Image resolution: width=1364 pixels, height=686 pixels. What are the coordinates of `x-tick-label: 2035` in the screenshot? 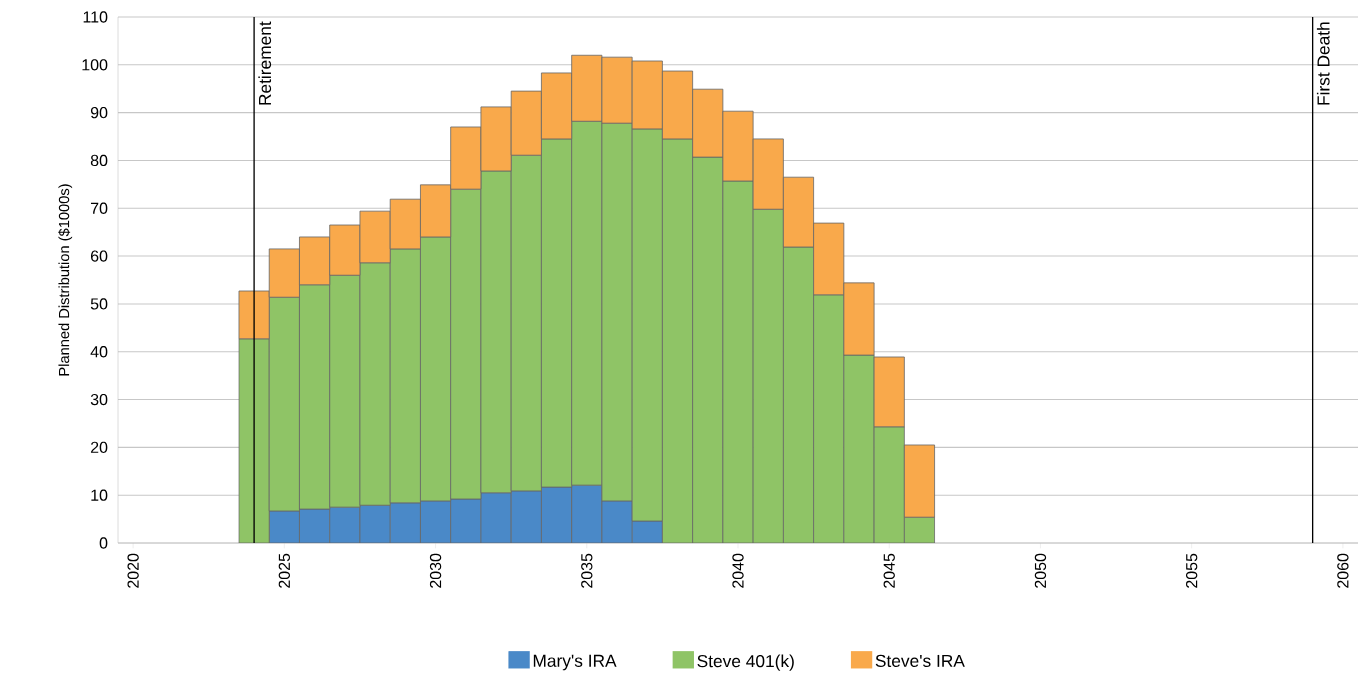 It's located at (587, 570).